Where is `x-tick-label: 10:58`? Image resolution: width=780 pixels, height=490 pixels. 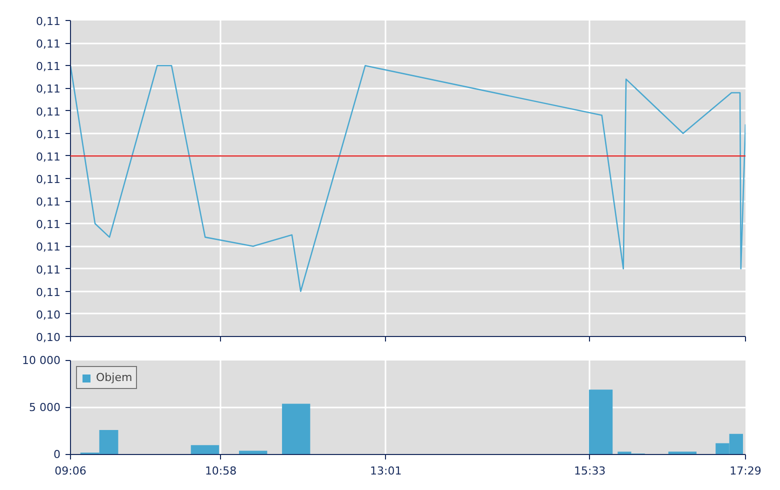 x-tick-label: 10:58 is located at coordinates (220, 471).